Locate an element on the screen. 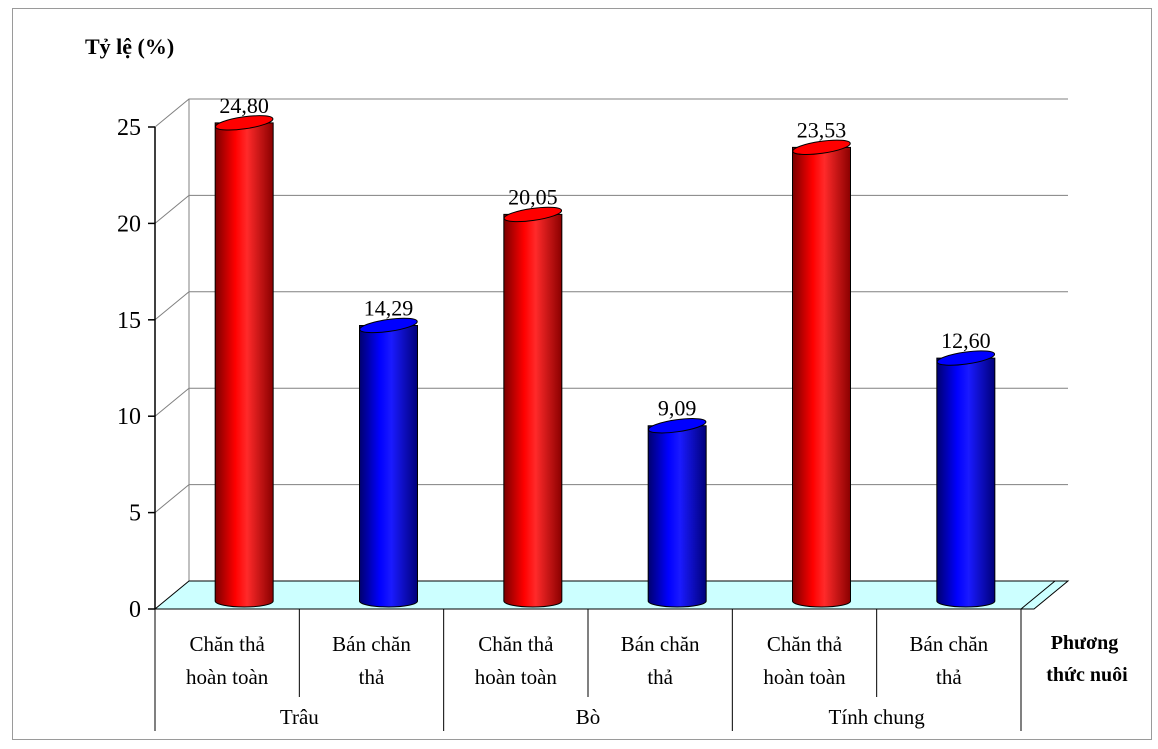  bar: 23,53 is located at coordinates (821, 362).